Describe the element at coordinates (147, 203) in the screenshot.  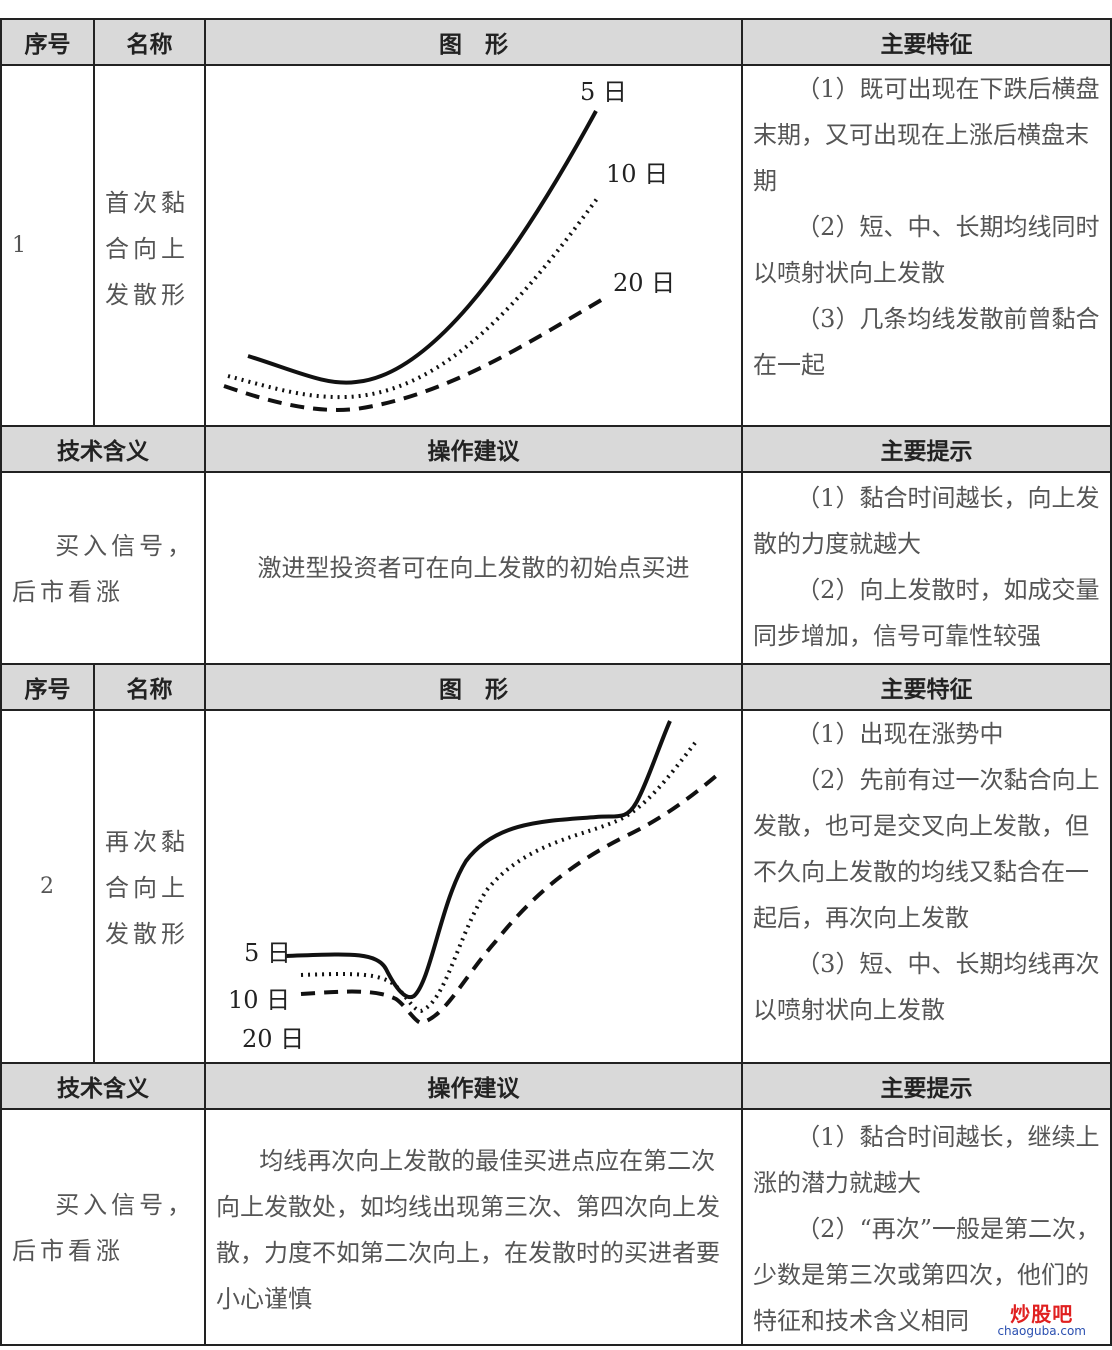
I see `row1-name-line1: 首次黏` at that location.